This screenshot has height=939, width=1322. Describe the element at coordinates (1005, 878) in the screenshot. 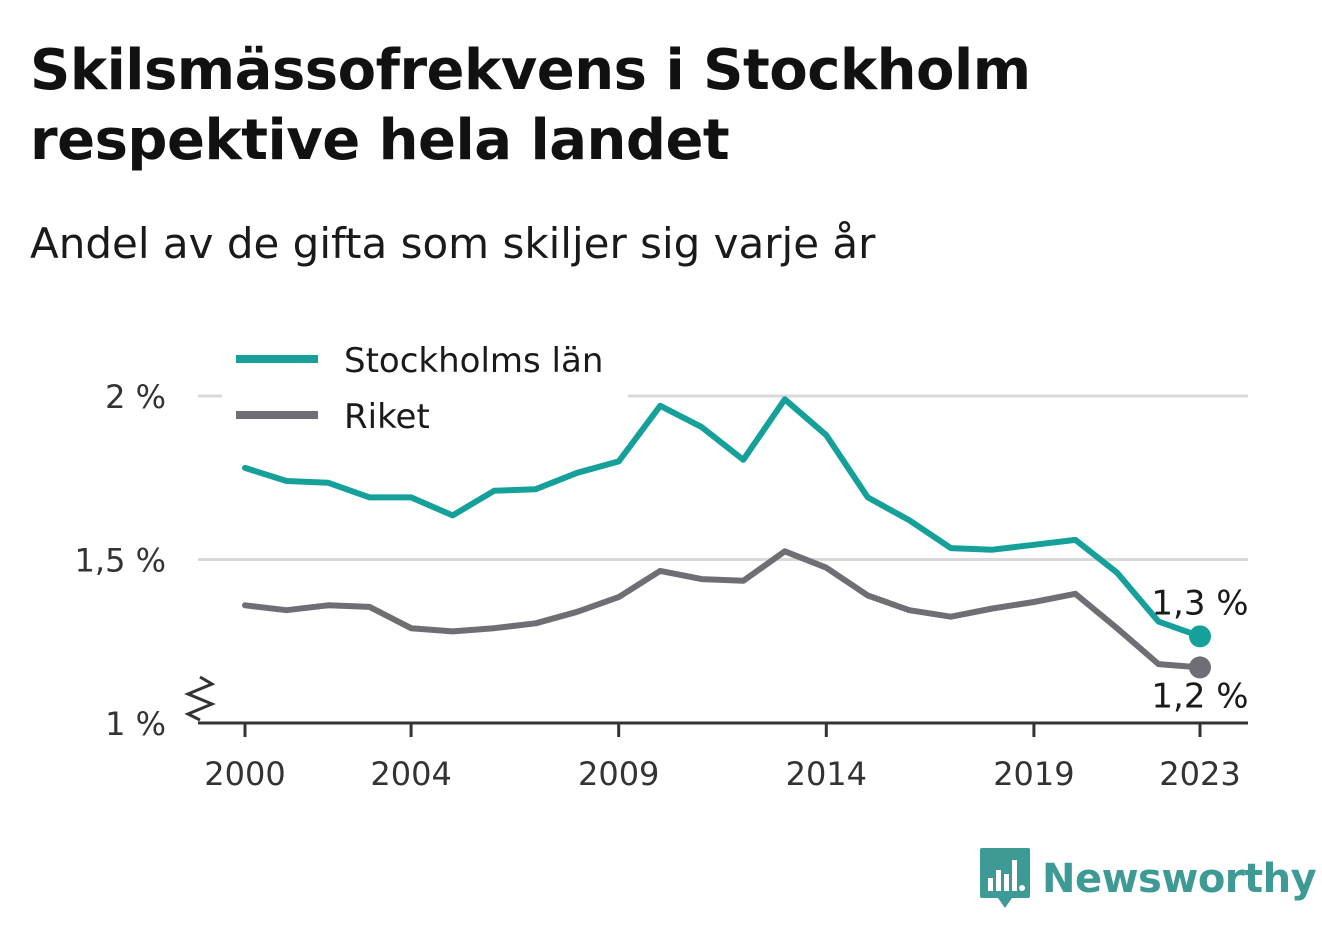

I see `bar-chart-badge-icon` at that location.